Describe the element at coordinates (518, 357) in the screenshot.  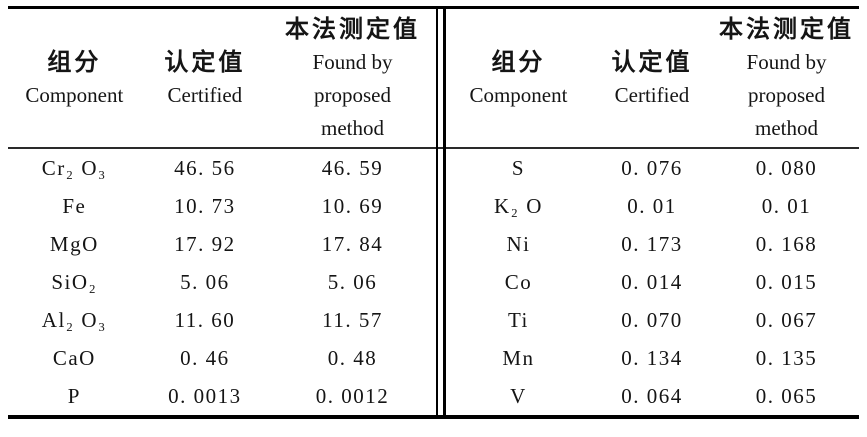
I see `component-cell: Mn` at that location.